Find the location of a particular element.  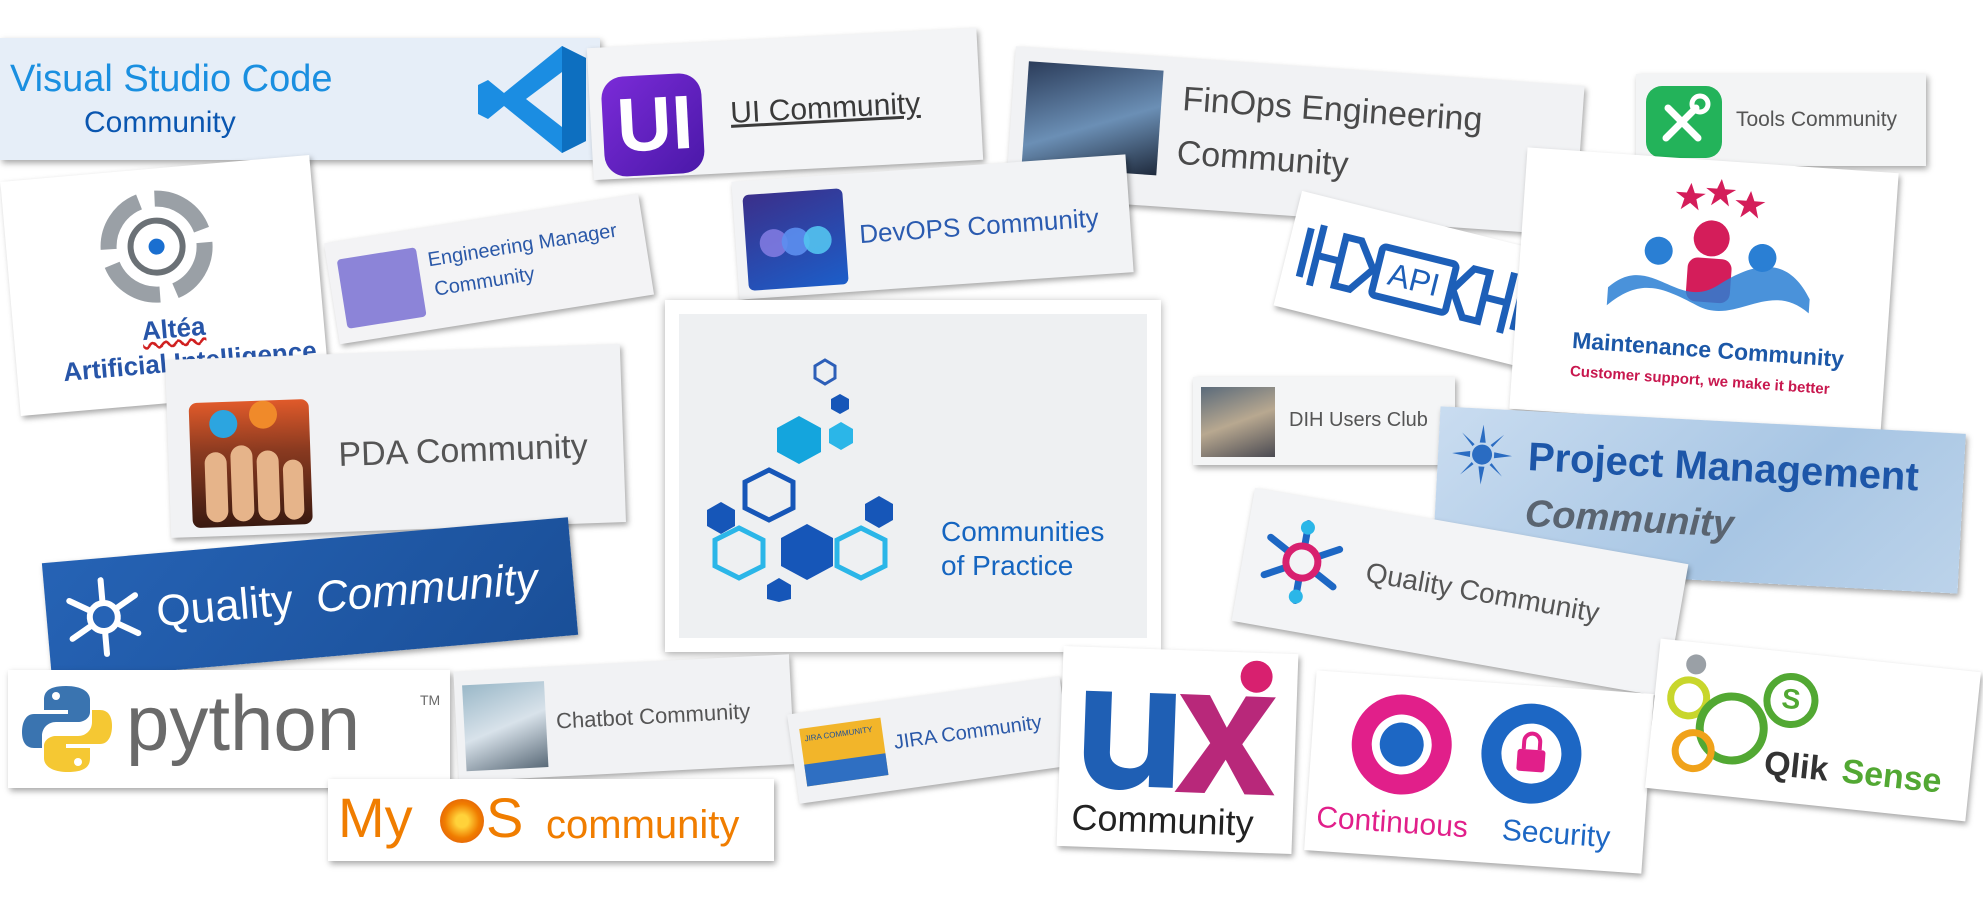

chatbot-photo is located at coordinates (505, 726).